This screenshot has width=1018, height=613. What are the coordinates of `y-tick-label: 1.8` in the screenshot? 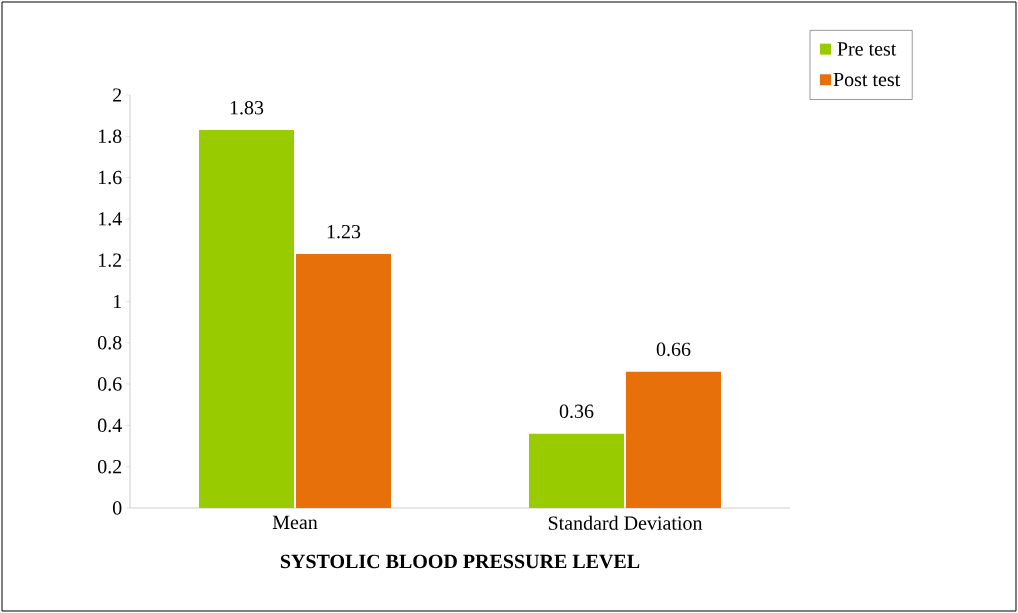 It's located at (110, 136).